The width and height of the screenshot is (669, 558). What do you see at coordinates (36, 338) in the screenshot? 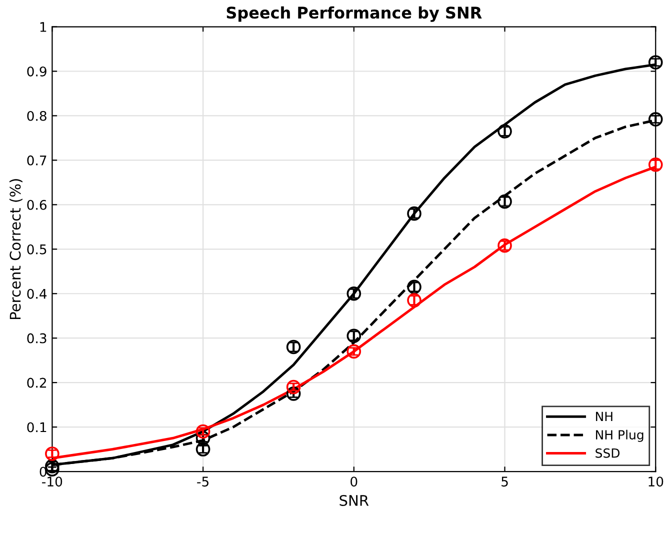
I see `y-tick-label: 0.3` at bounding box center [36, 338].